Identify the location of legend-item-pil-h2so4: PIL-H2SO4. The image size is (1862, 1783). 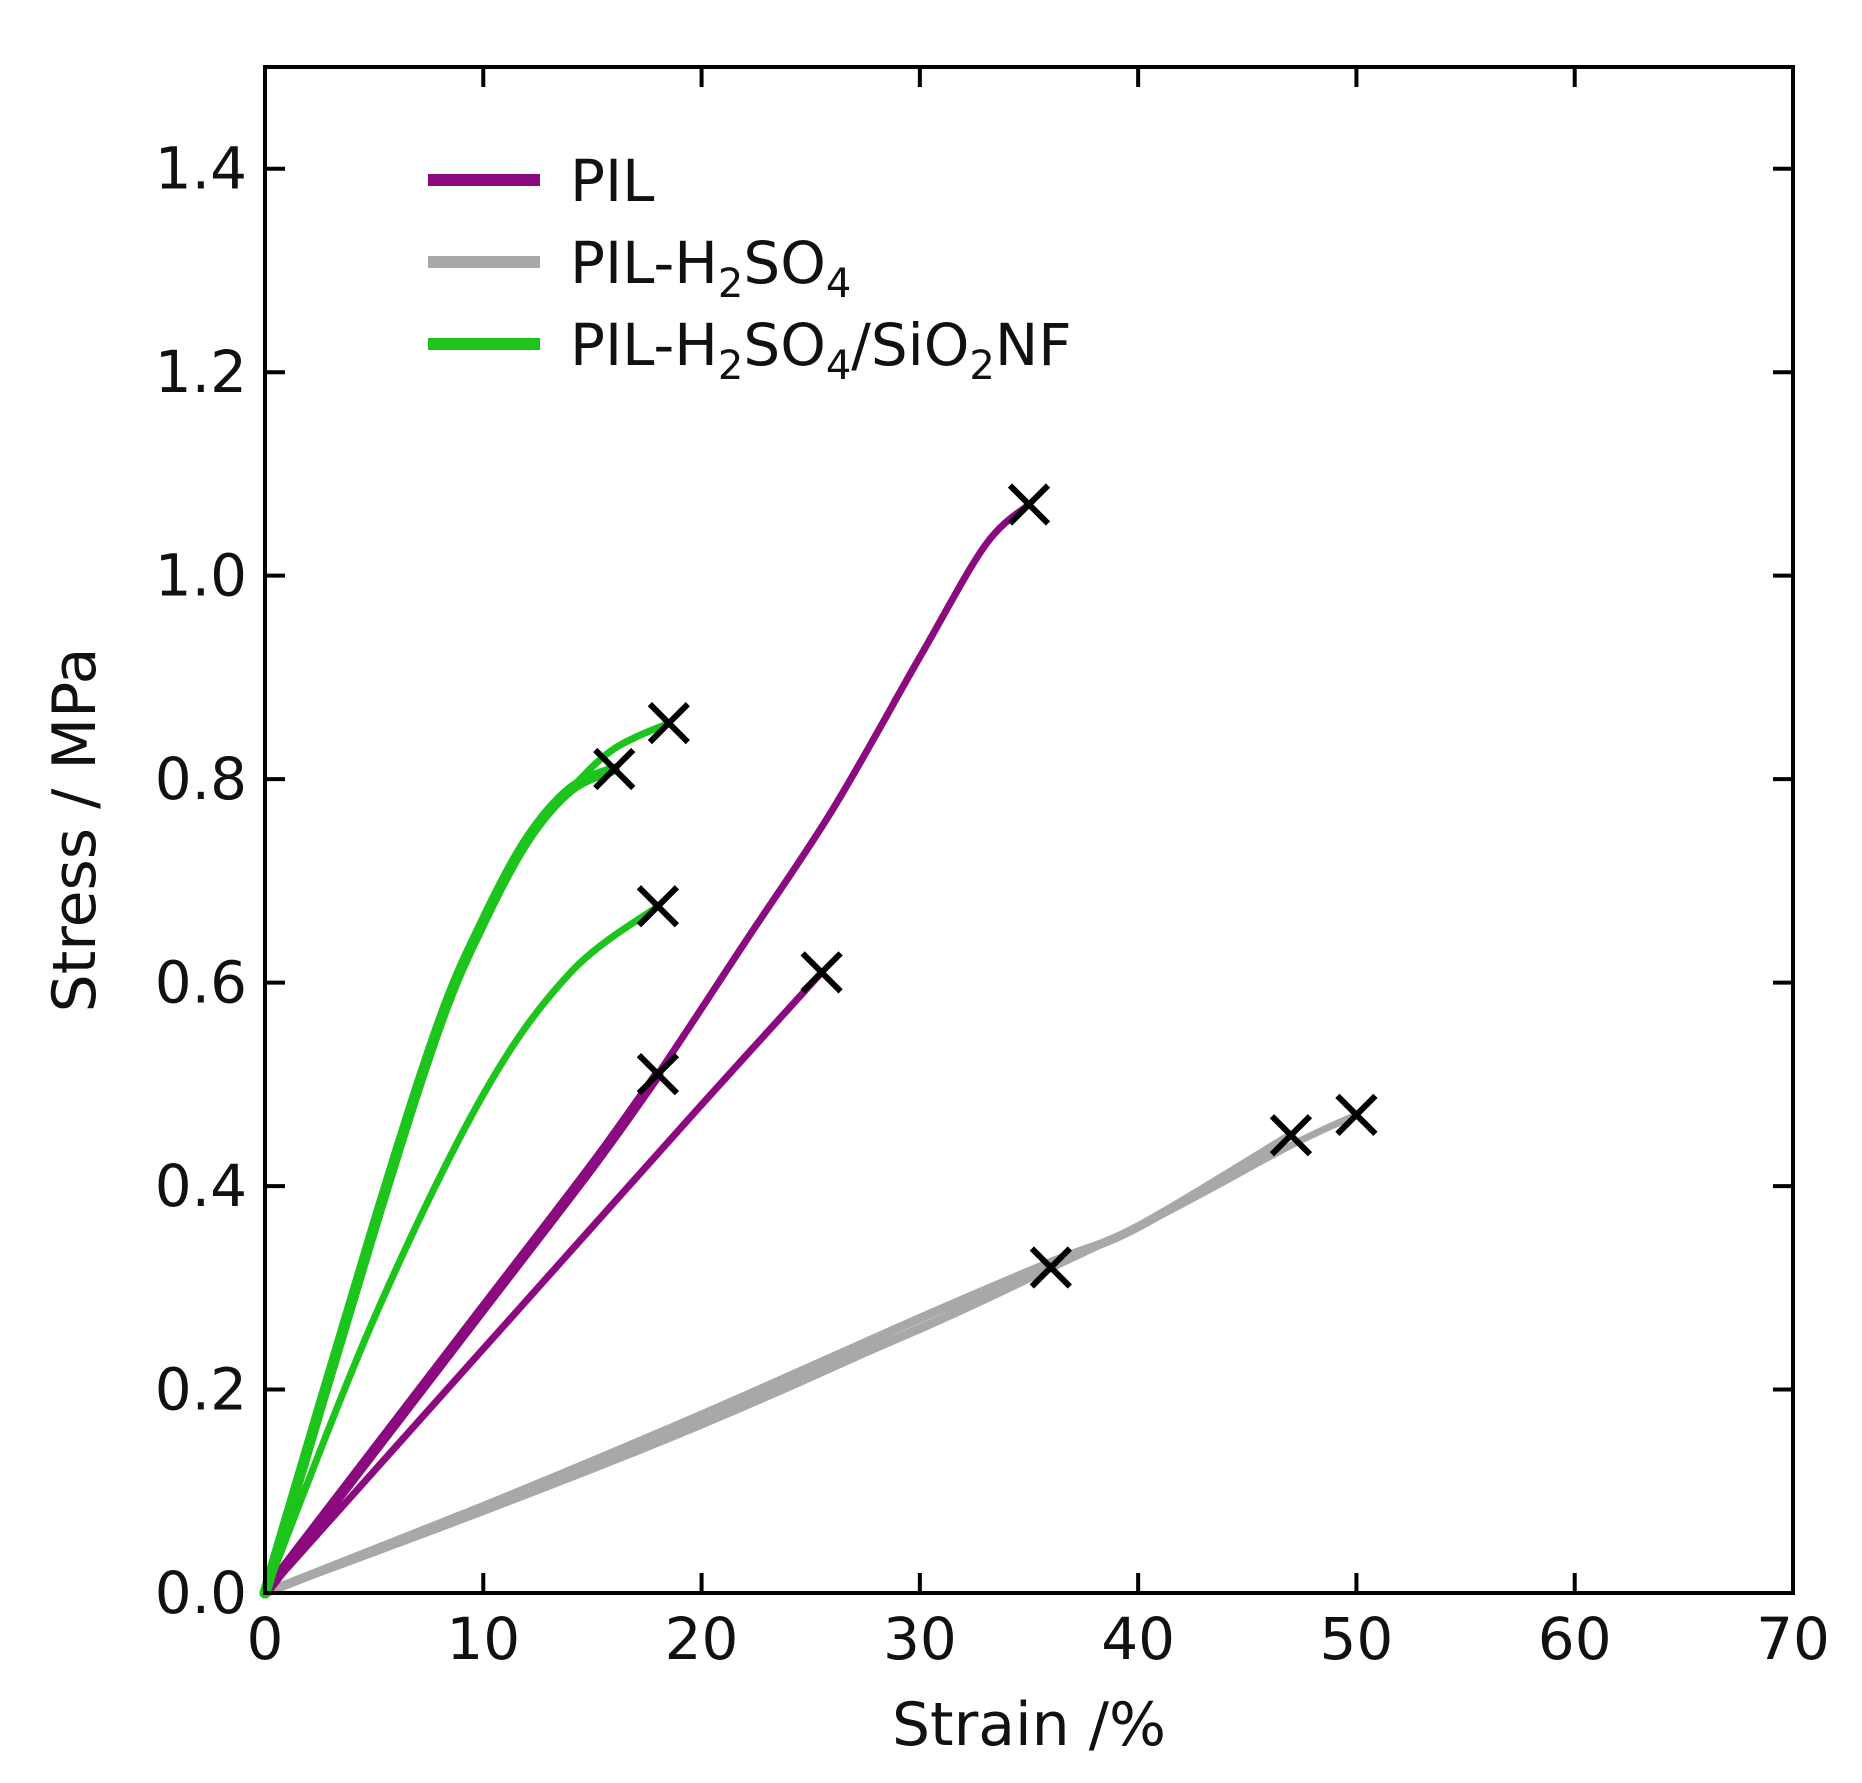
(639, 268).